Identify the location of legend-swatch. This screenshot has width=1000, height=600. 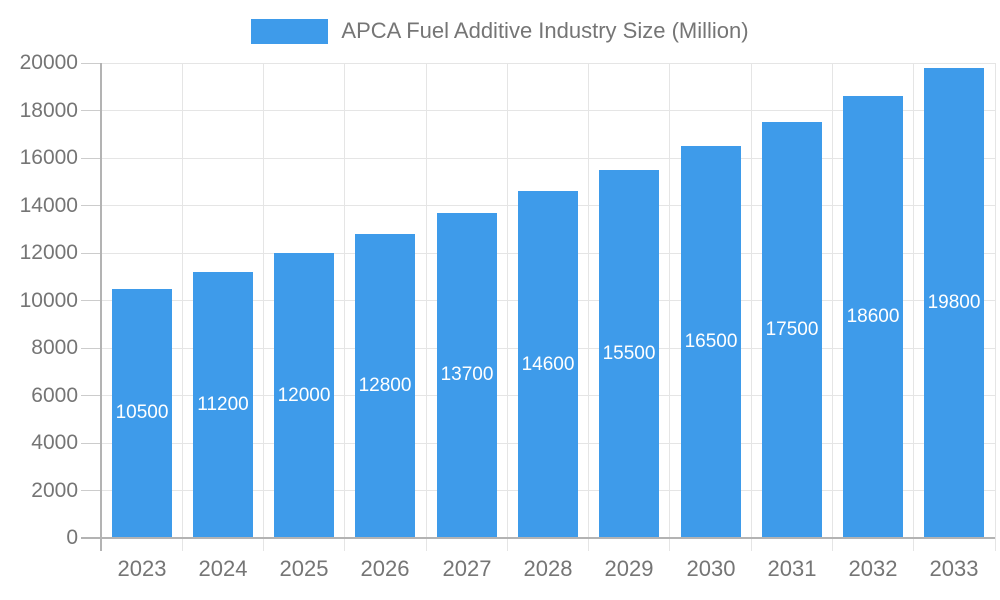
(290, 31).